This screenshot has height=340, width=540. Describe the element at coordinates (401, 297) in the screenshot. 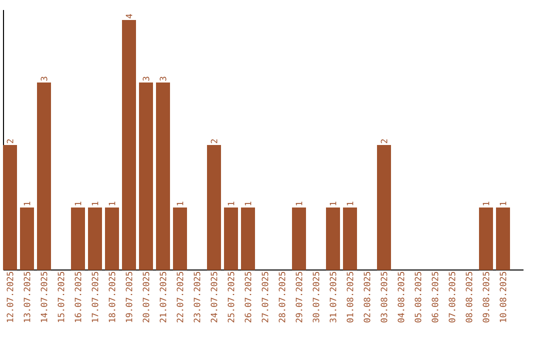

I see `x-tick-label: 04.08.2025` at that location.